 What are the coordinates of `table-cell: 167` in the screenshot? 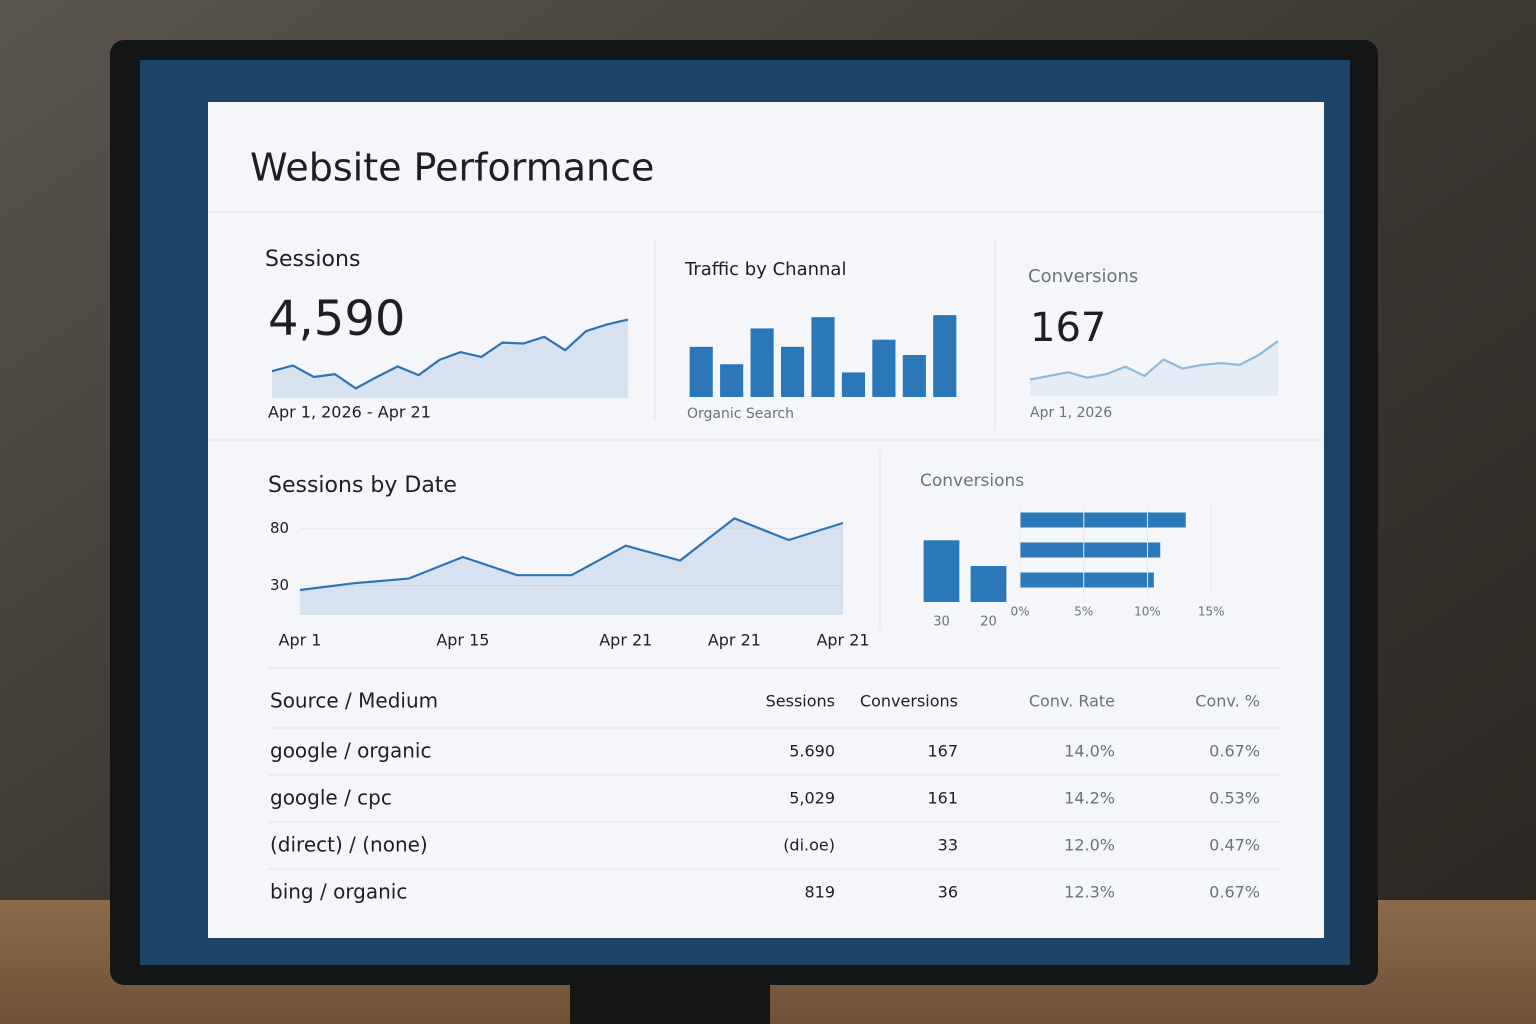 It's located at (942, 751).